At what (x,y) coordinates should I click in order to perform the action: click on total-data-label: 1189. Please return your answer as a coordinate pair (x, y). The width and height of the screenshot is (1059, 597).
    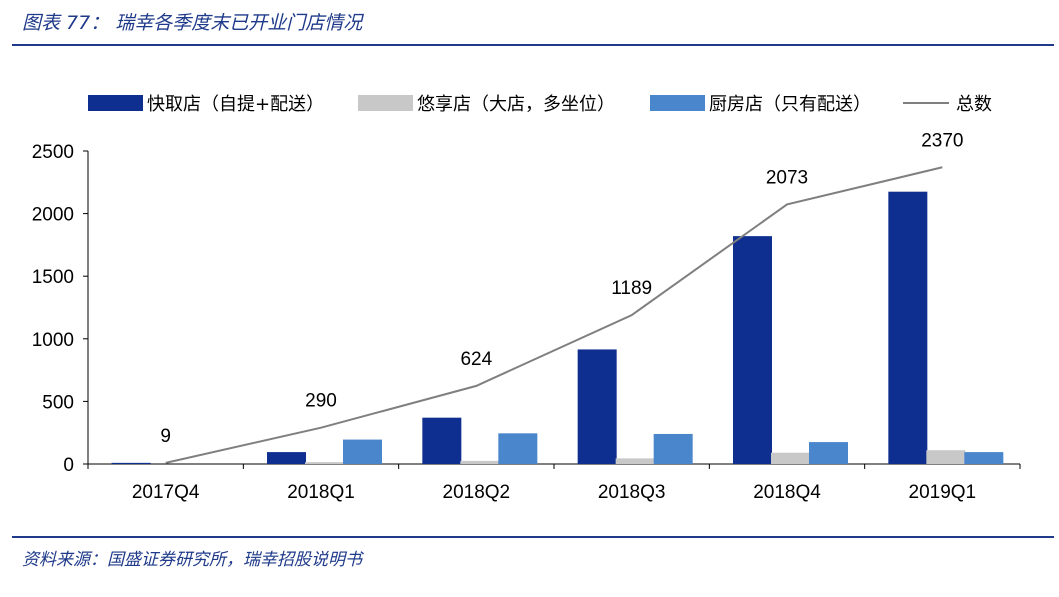
    Looking at the image, I should click on (631, 288).